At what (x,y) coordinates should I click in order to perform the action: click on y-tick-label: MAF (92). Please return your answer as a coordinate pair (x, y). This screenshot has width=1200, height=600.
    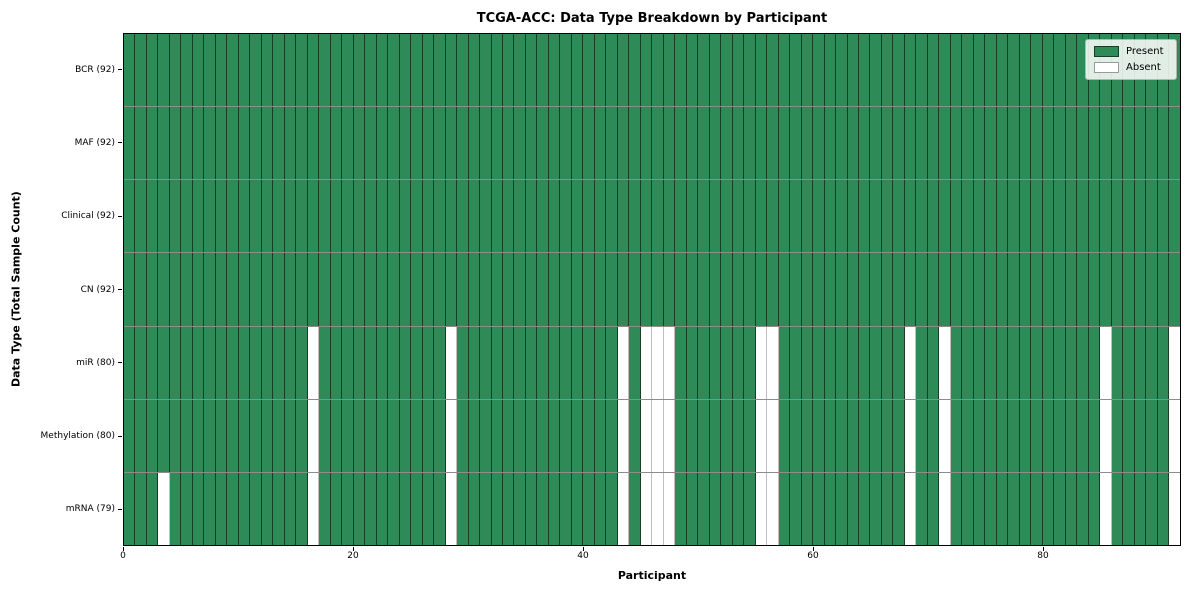
    Looking at the image, I should click on (94, 142).